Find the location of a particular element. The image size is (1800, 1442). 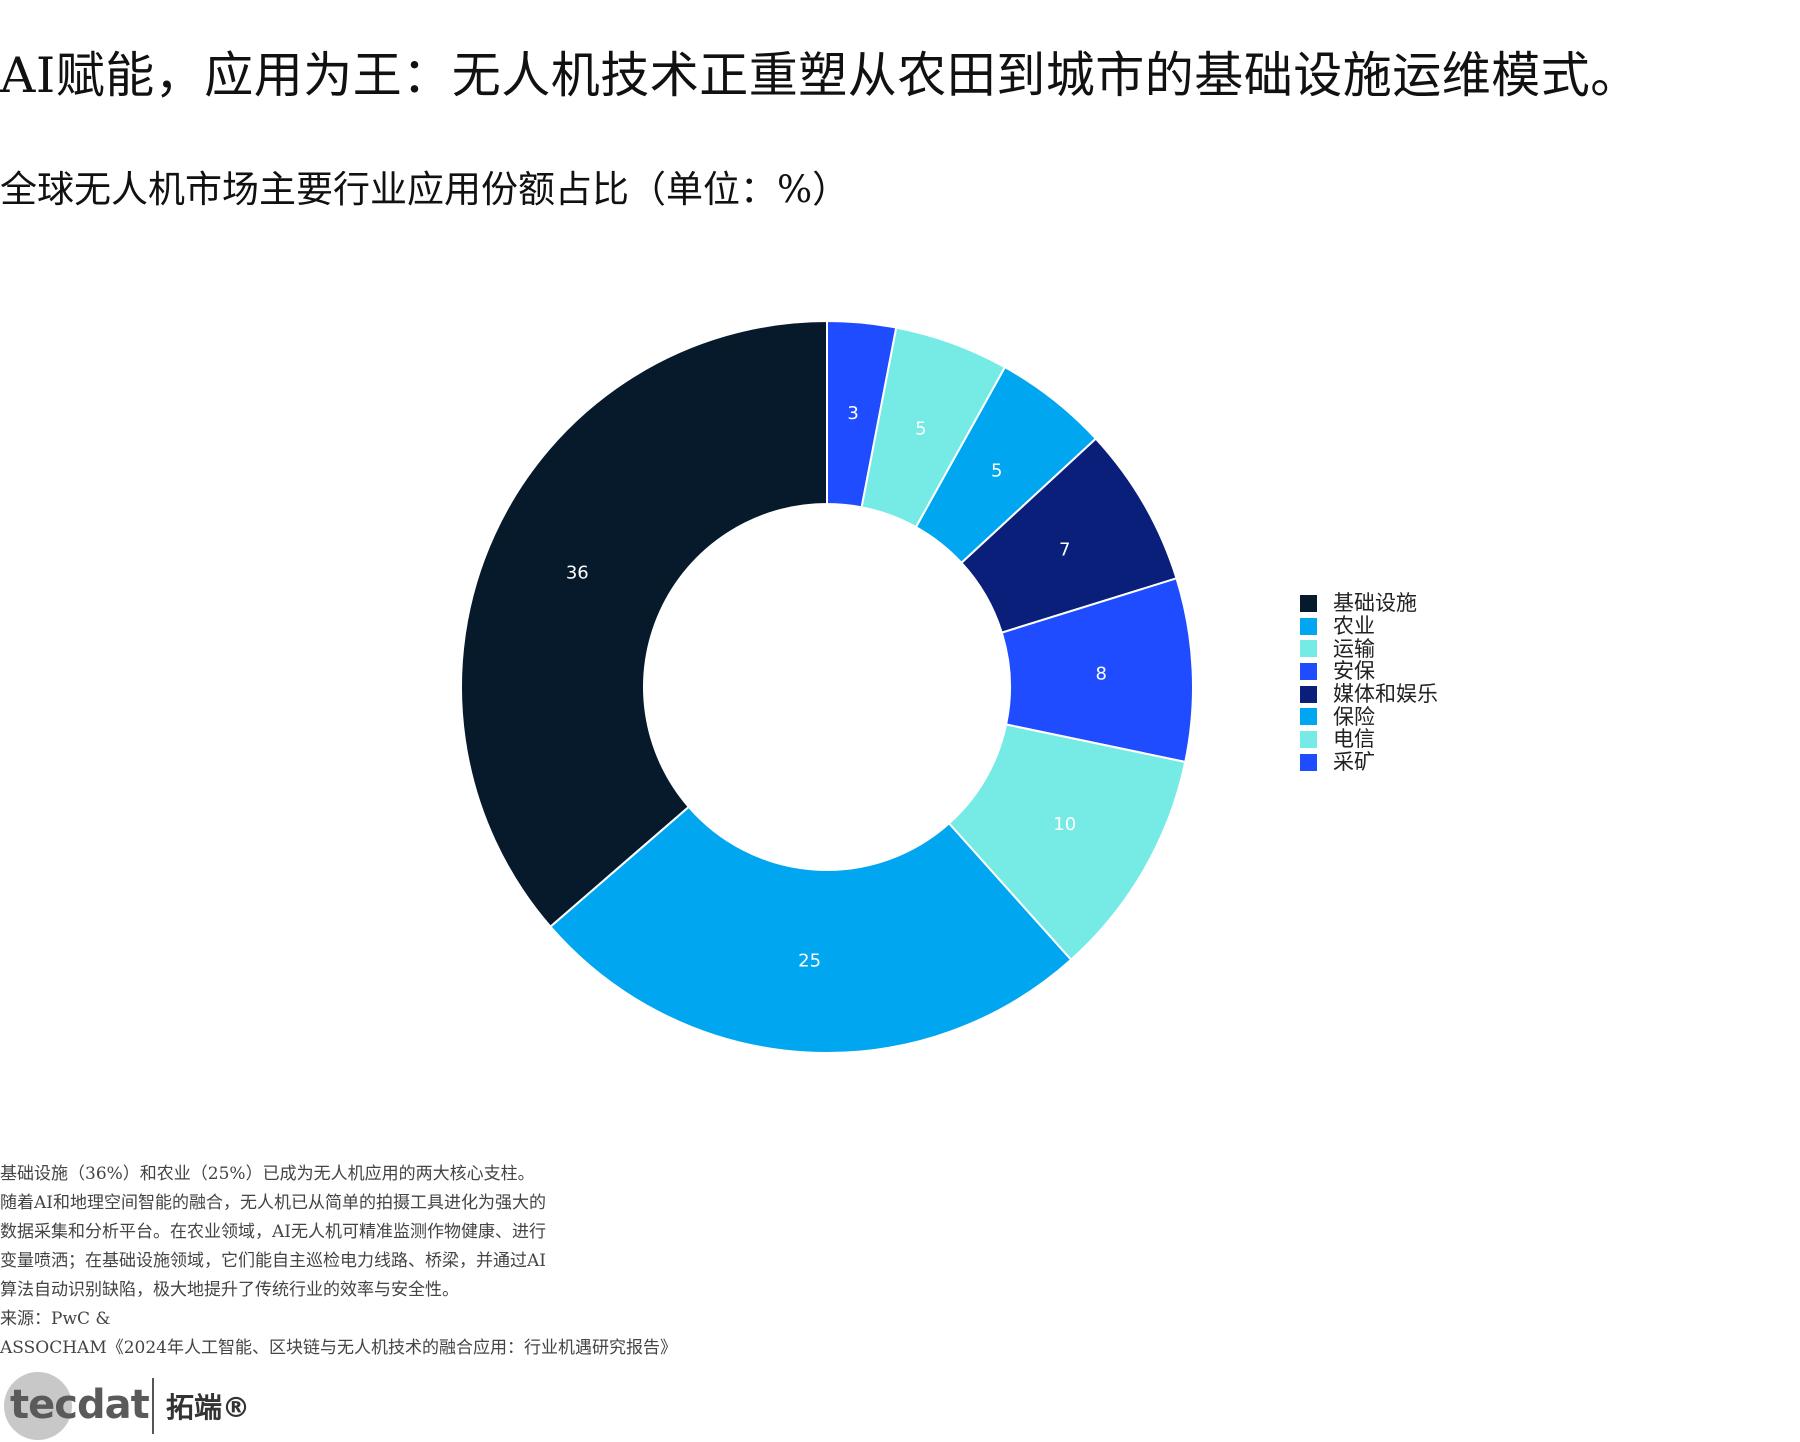

legend-label: 电信 is located at coordinates (1354, 739).